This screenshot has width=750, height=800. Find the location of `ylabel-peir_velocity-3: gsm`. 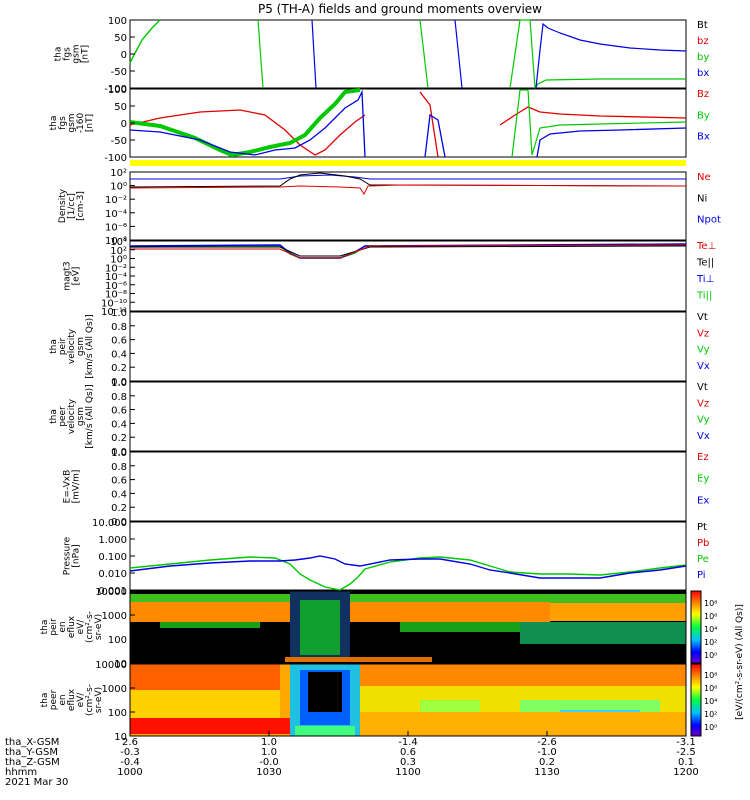

ylabel-peir_velocity-3: gsm is located at coordinates (81, 346).